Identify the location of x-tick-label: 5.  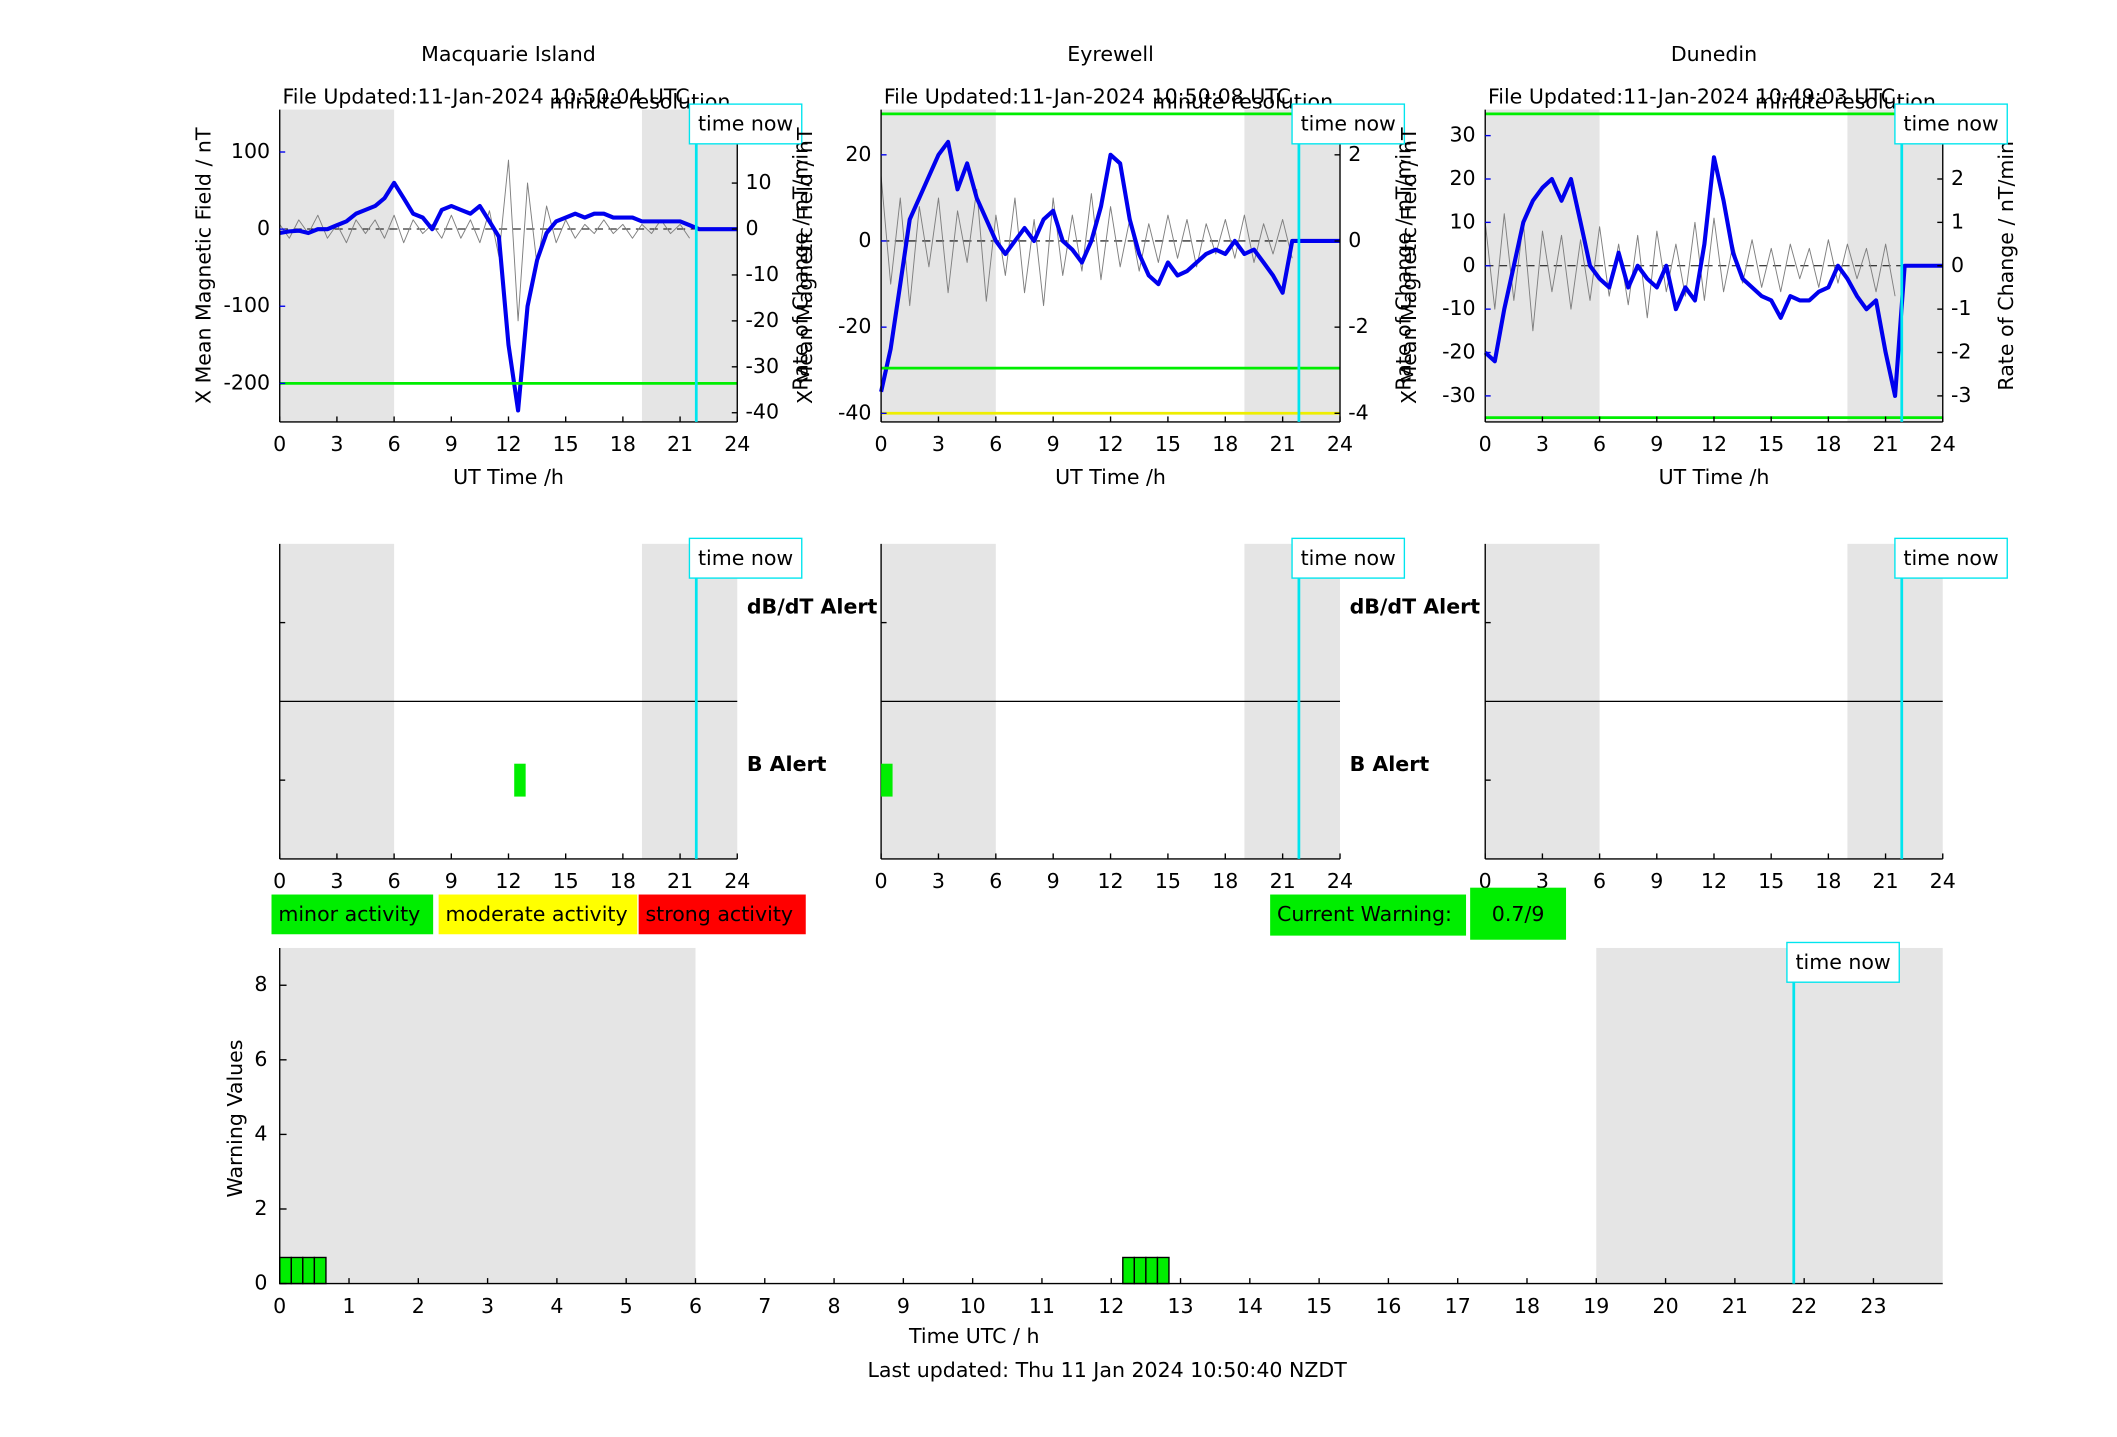
(626, 1306).